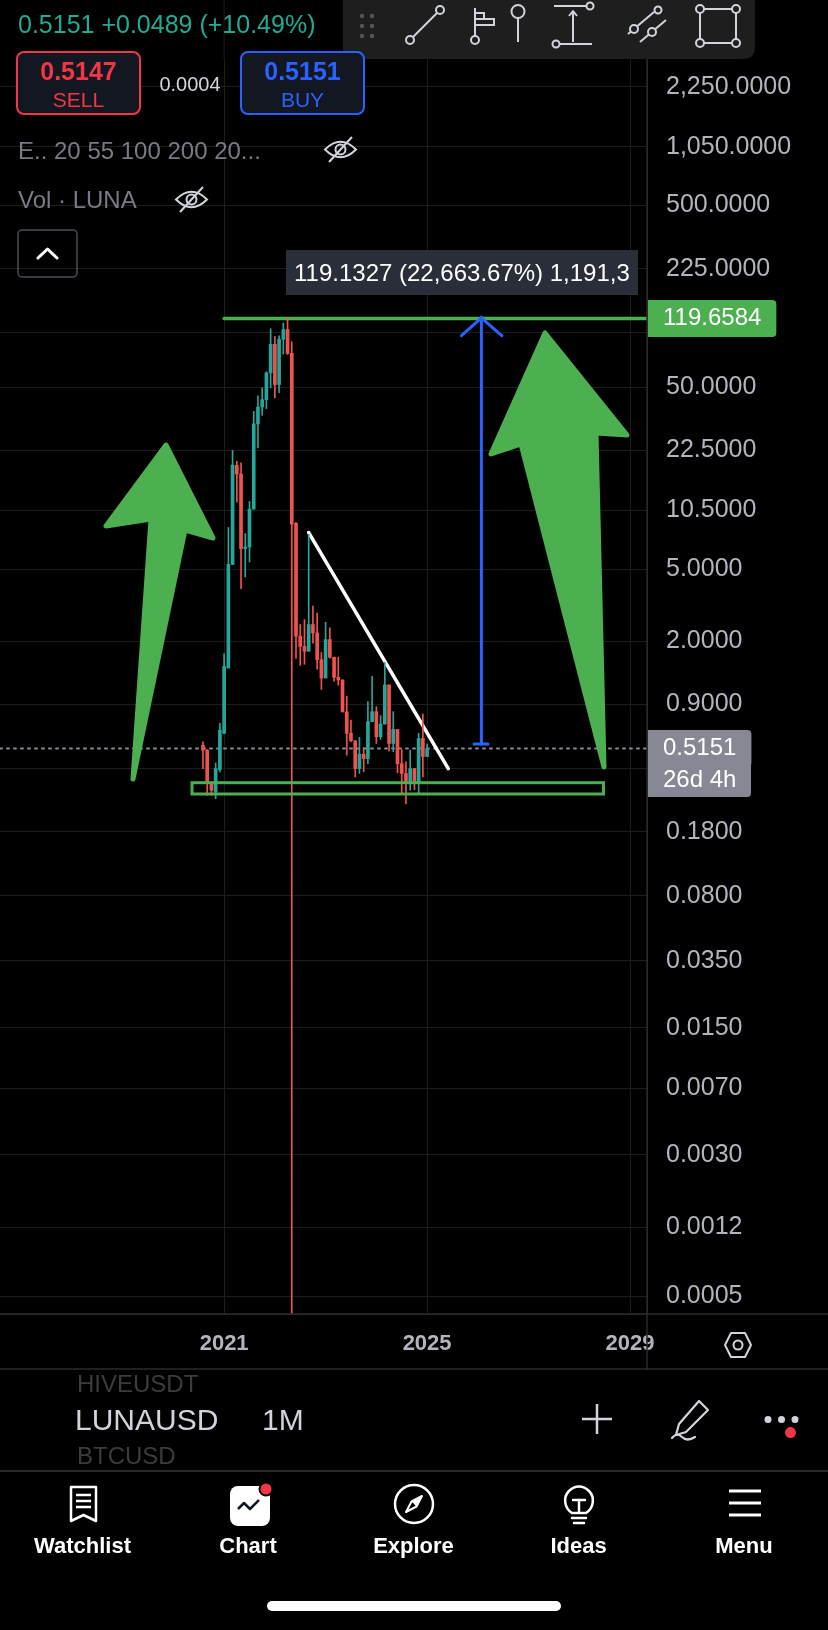 This screenshot has width=828, height=1630. What do you see at coordinates (704, 567) in the screenshot?
I see `y-tick-label: 5.0000` at bounding box center [704, 567].